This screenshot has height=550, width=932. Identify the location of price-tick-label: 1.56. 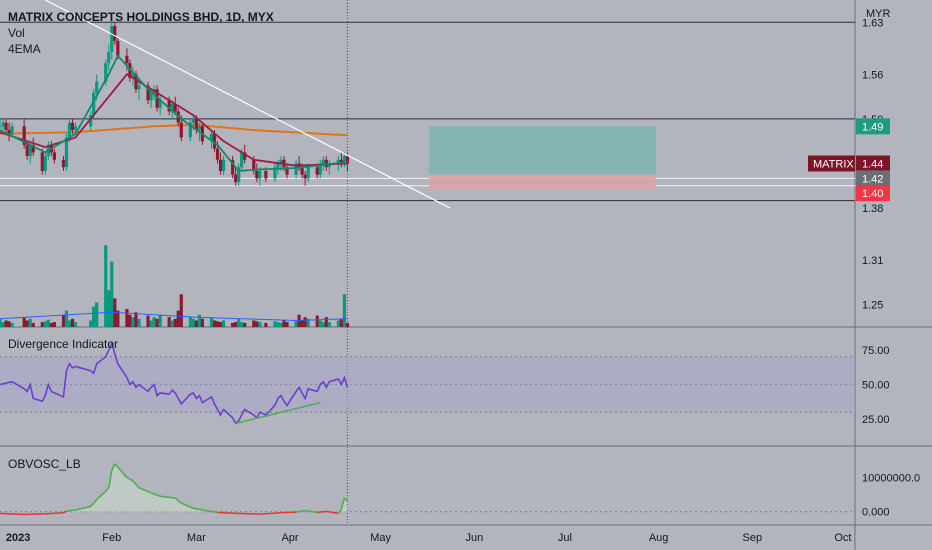
(872, 75).